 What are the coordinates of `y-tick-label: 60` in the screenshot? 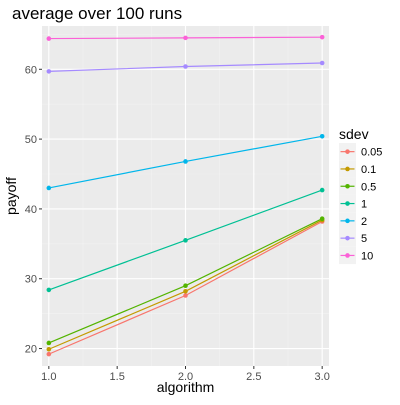 It's located at (31, 70).